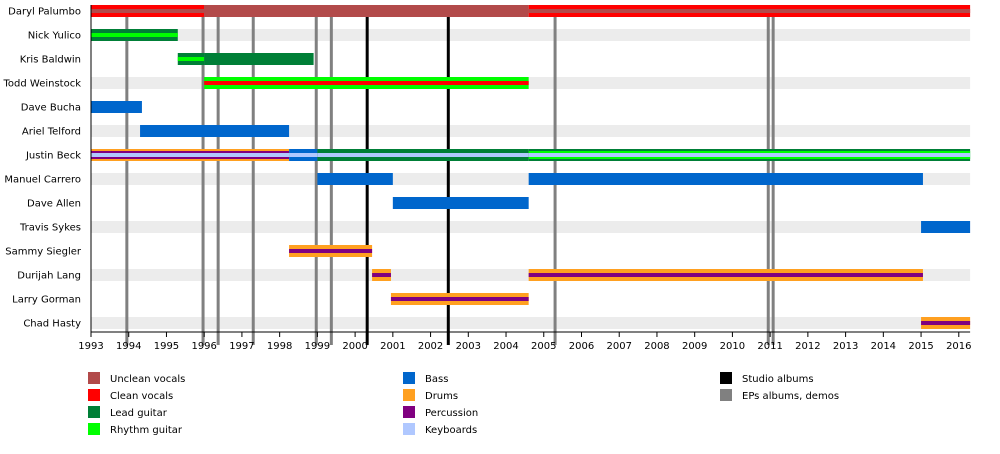  Describe the element at coordinates (52, 324) in the screenshot. I see `member-label: Chad Hasty` at that location.